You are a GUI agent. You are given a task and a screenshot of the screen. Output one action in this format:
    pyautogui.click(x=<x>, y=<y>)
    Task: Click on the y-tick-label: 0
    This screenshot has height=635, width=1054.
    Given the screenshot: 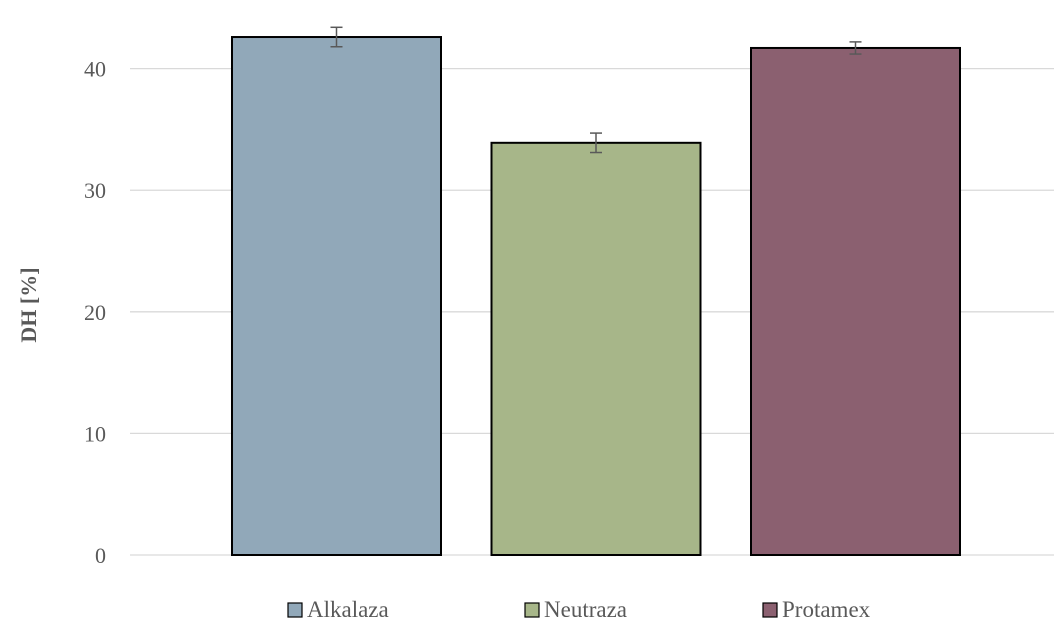 What is the action you would take?
    pyautogui.click(x=100, y=555)
    